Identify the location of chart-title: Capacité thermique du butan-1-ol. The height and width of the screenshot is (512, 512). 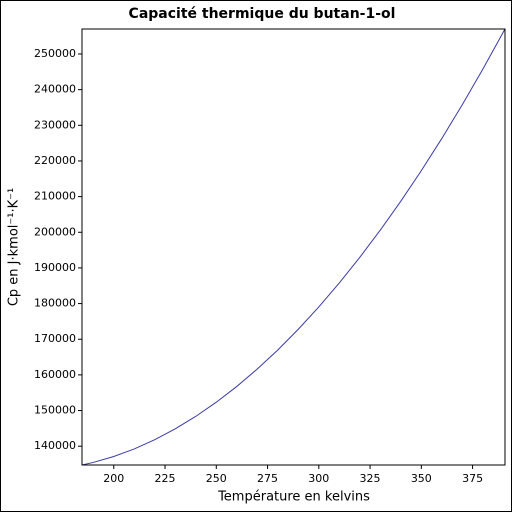
(262, 14).